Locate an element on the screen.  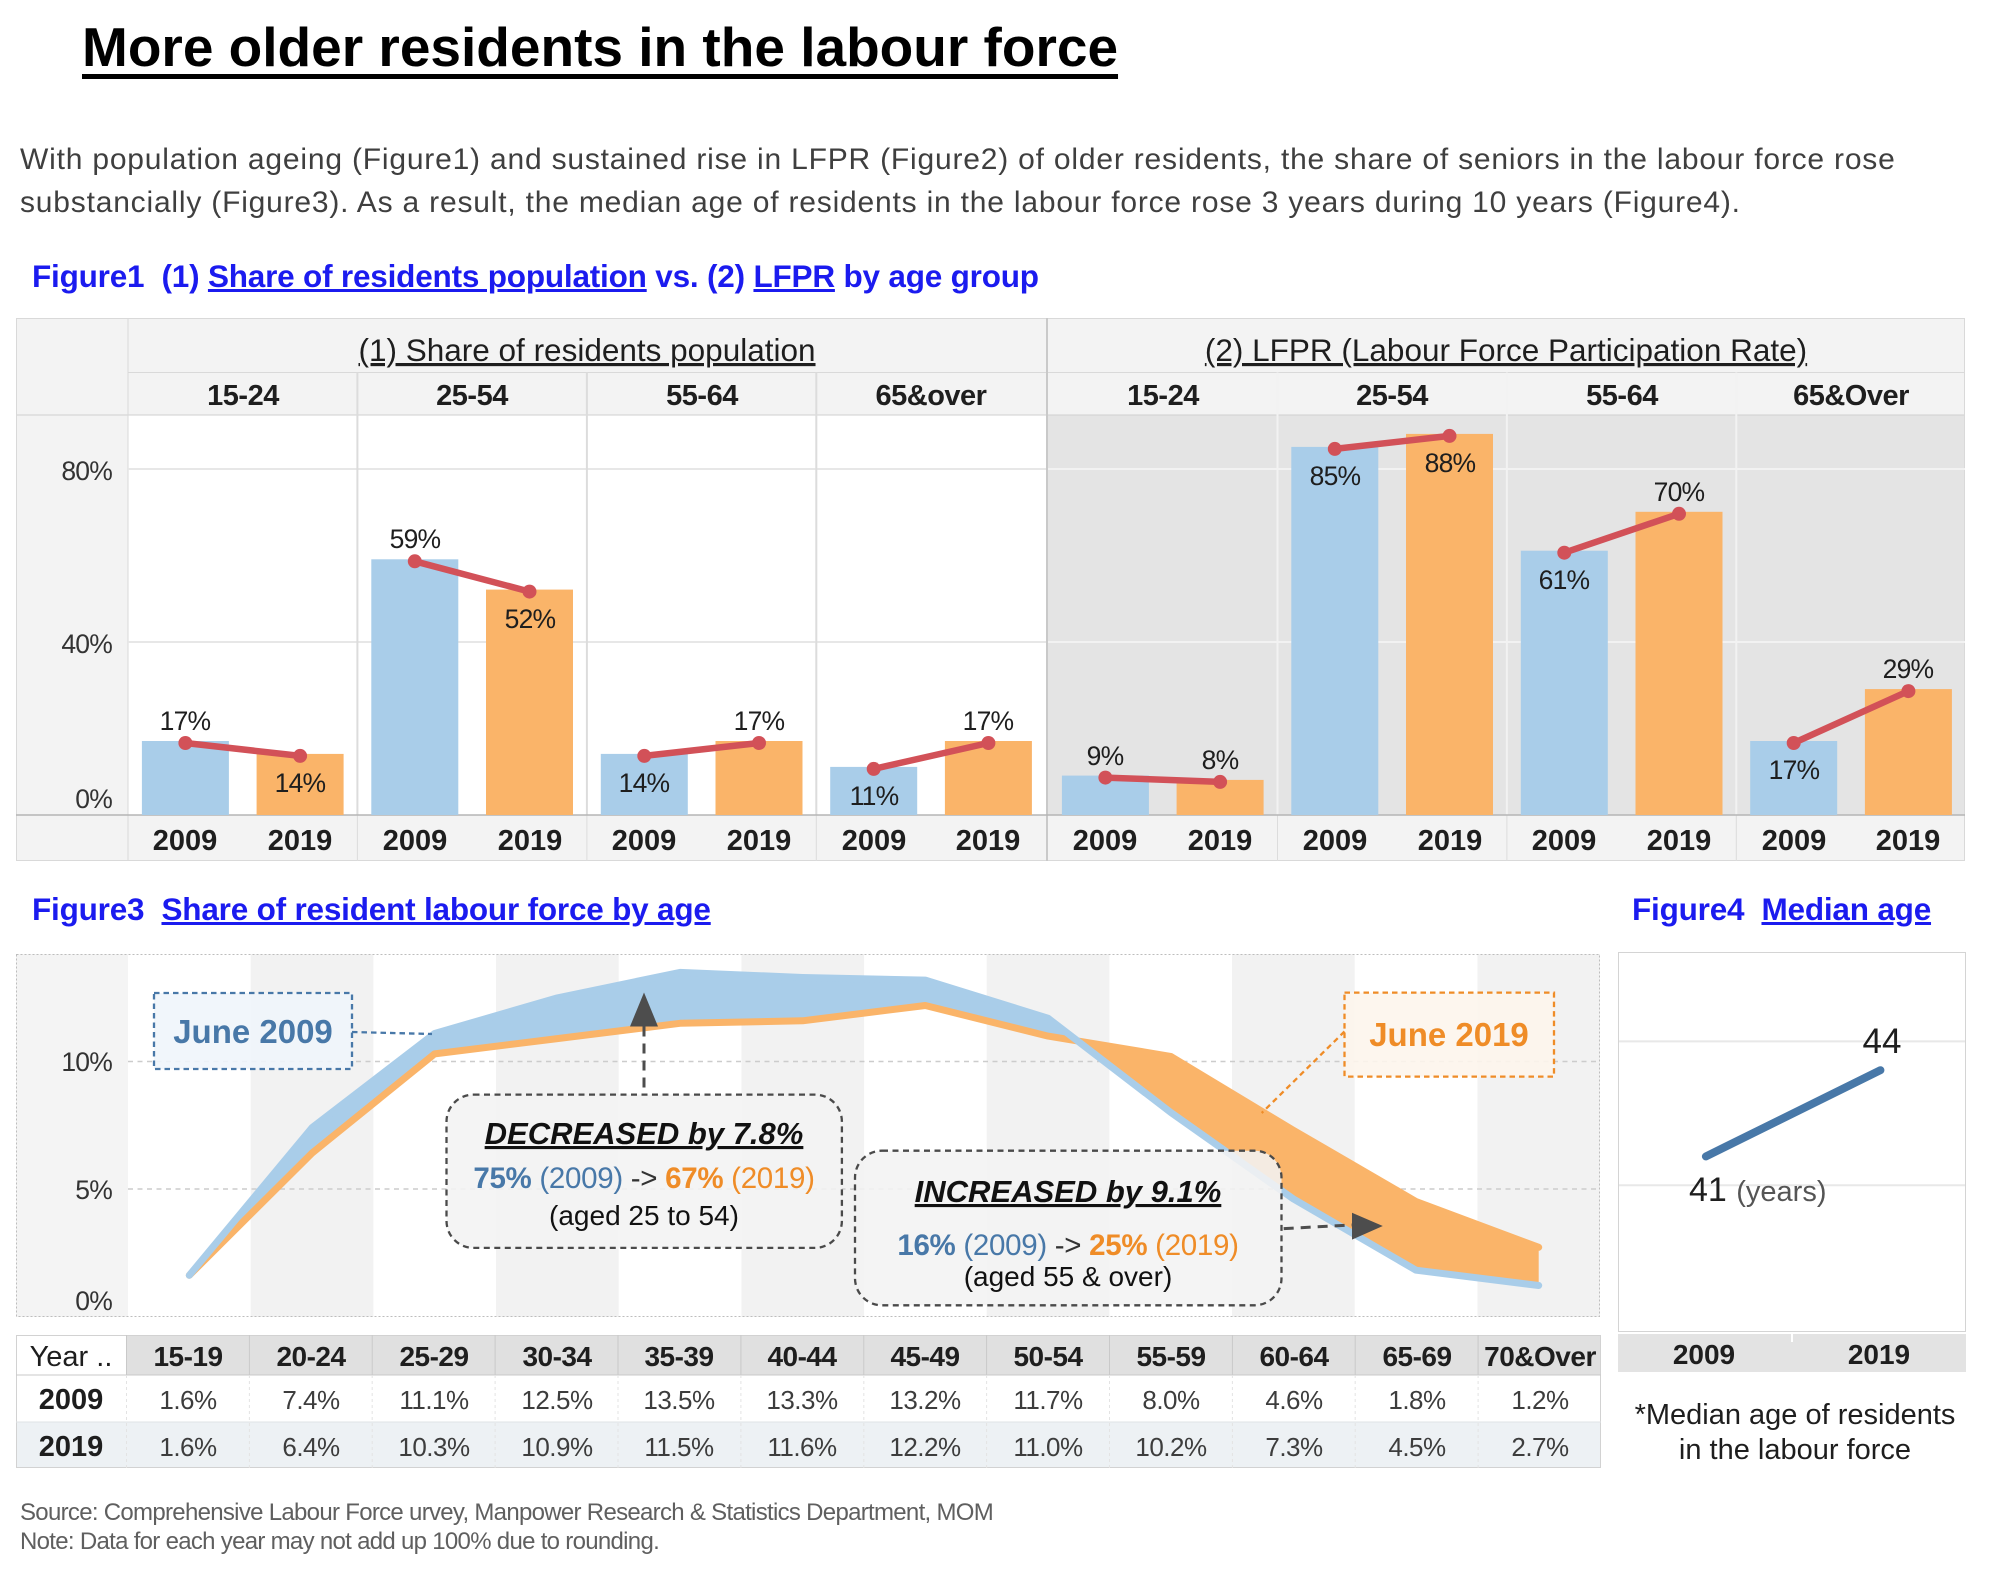
svg-text: DECREASED by 7.8% is located at coordinates (644, 1133).